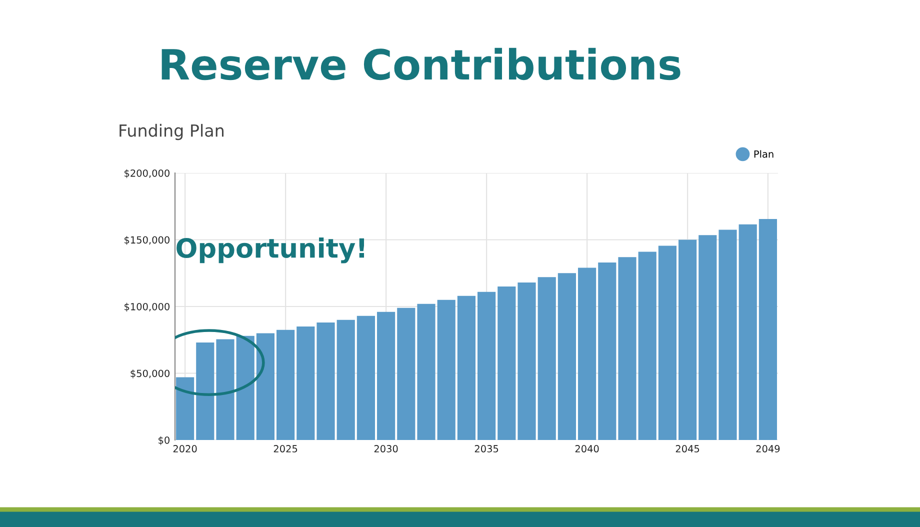  Describe the element at coordinates (164, 441) in the screenshot. I see `y-tick-label: $0` at that location.